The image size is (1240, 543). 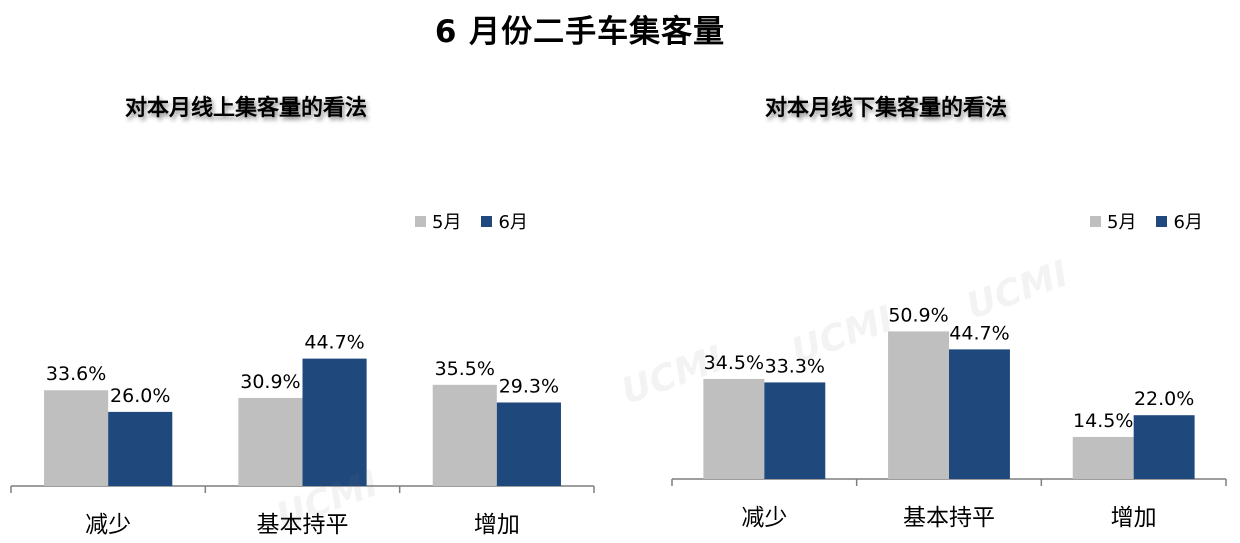 I want to click on data-label-may: 50.9%, so click(x=918, y=315).